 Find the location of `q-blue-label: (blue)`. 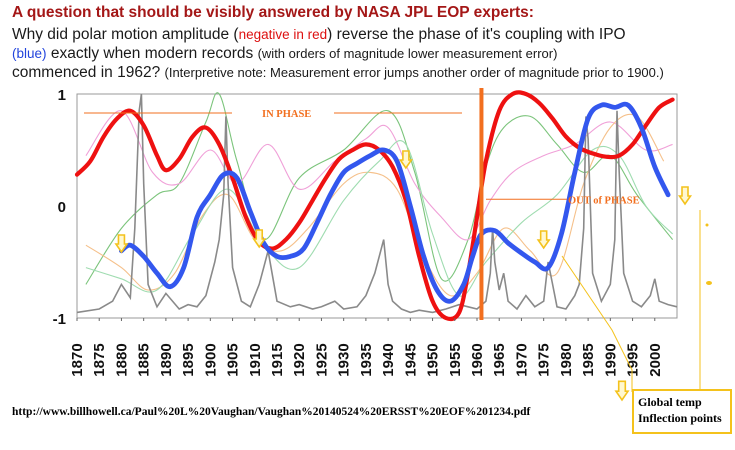

q-blue-label: (blue) is located at coordinates (29, 53).